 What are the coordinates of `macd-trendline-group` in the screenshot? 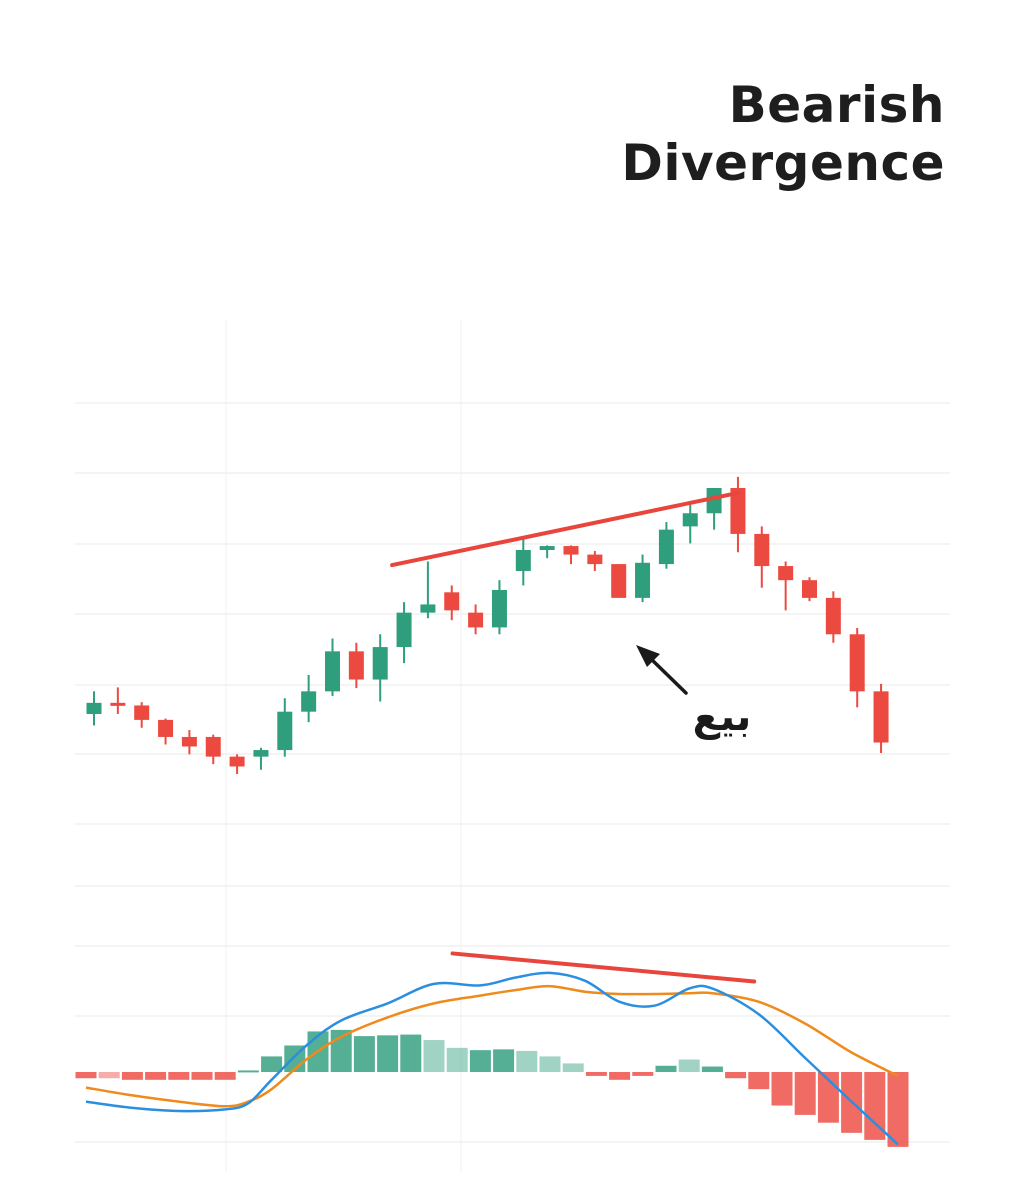 It's located at (603, 967).